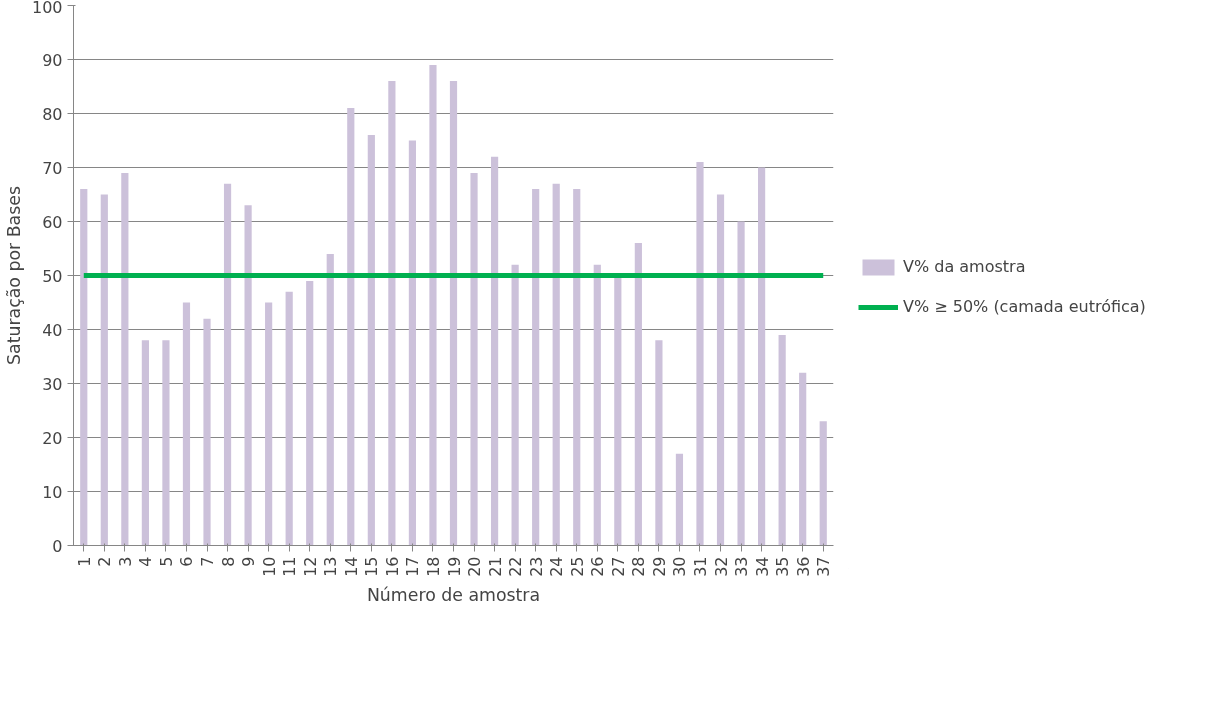  I want to click on x-tick-label: 2, so click(105, 561).